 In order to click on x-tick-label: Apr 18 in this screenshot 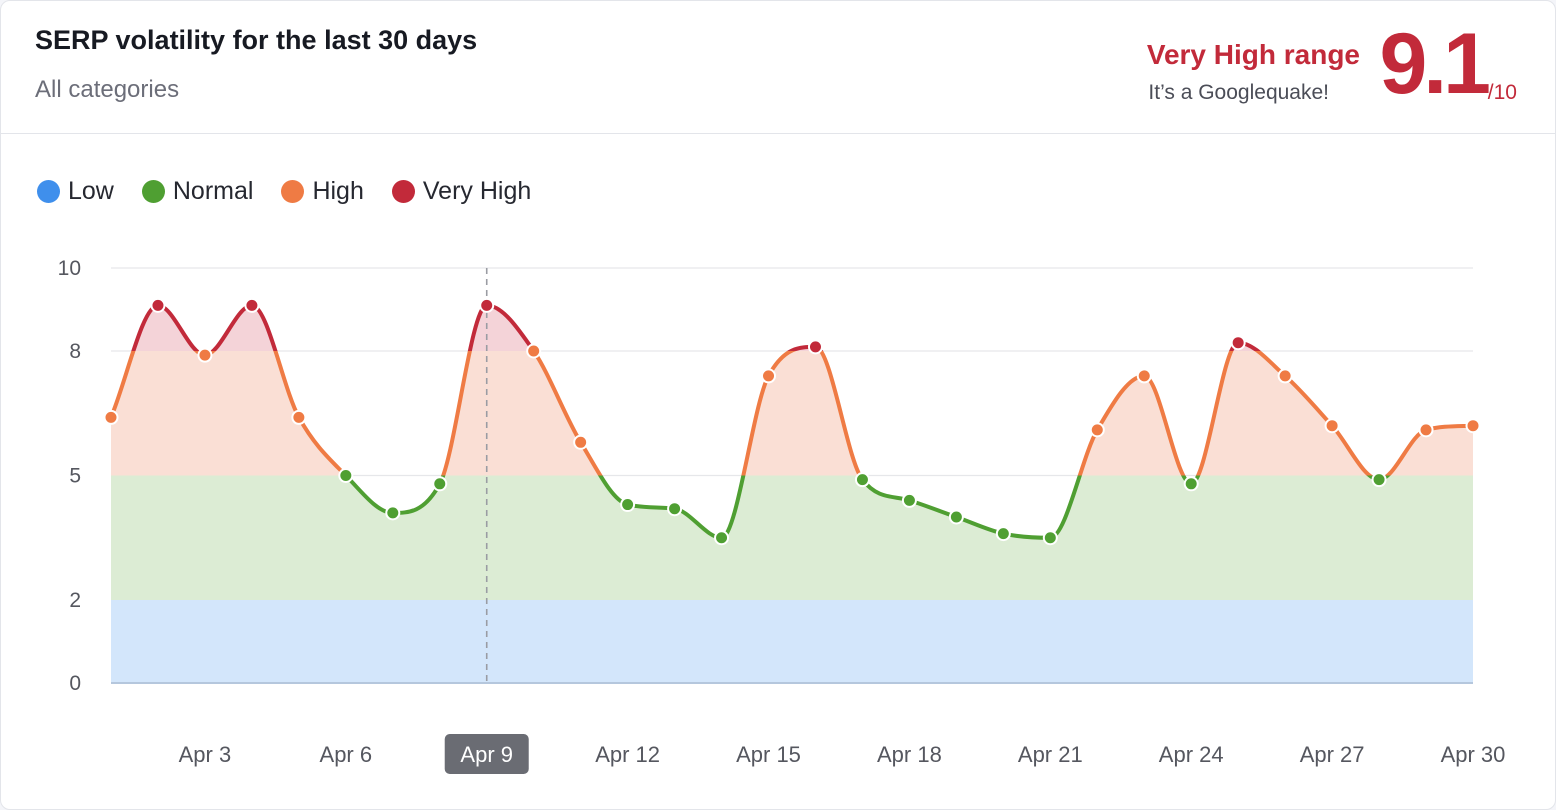, I will do `click(909, 754)`.